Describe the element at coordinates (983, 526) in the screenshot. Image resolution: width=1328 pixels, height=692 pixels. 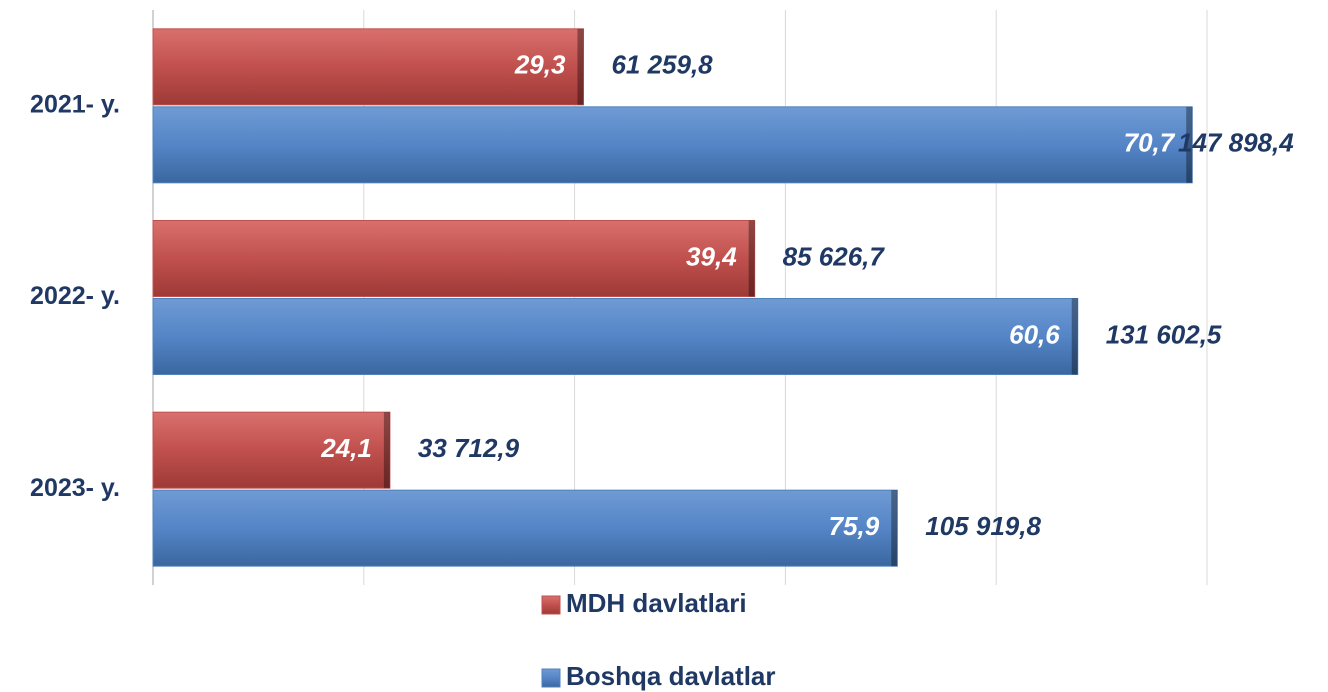
I see `value-label: 105 919,8` at that location.